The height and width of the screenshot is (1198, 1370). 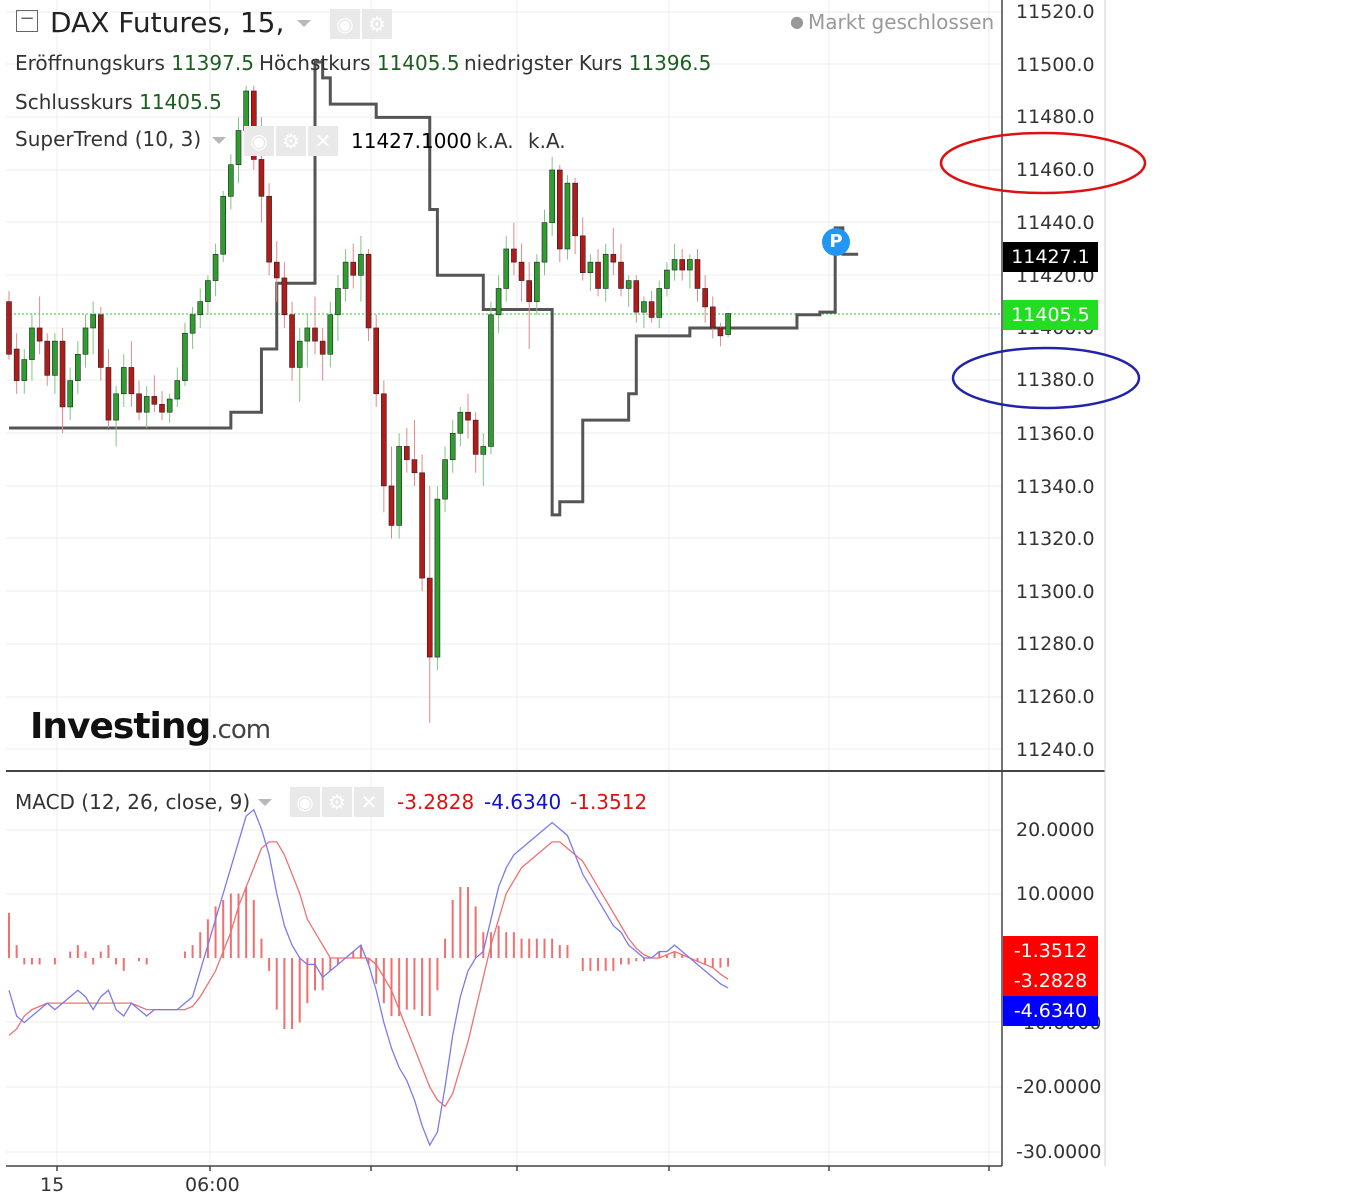 What do you see at coordinates (323, 141) in the screenshot?
I see `supertrend-close-icon: ✕` at bounding box center [323, 141].